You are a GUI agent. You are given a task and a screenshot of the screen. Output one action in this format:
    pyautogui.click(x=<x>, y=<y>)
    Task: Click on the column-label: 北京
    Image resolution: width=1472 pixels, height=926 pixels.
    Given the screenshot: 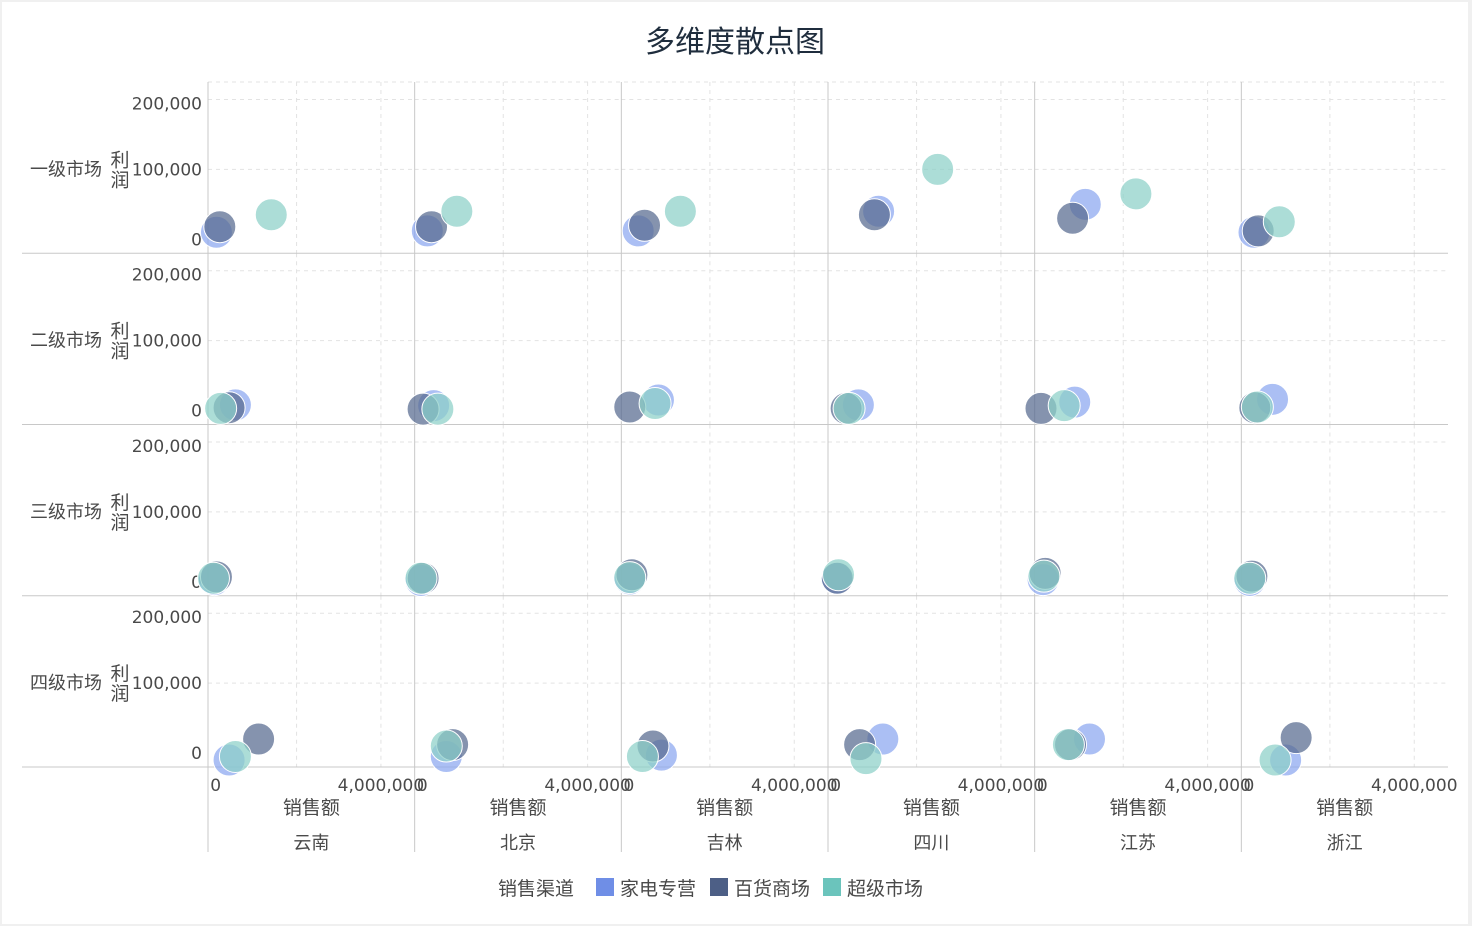 What is the action you would take?
    pyautogui.click(x=518, y=843)
    